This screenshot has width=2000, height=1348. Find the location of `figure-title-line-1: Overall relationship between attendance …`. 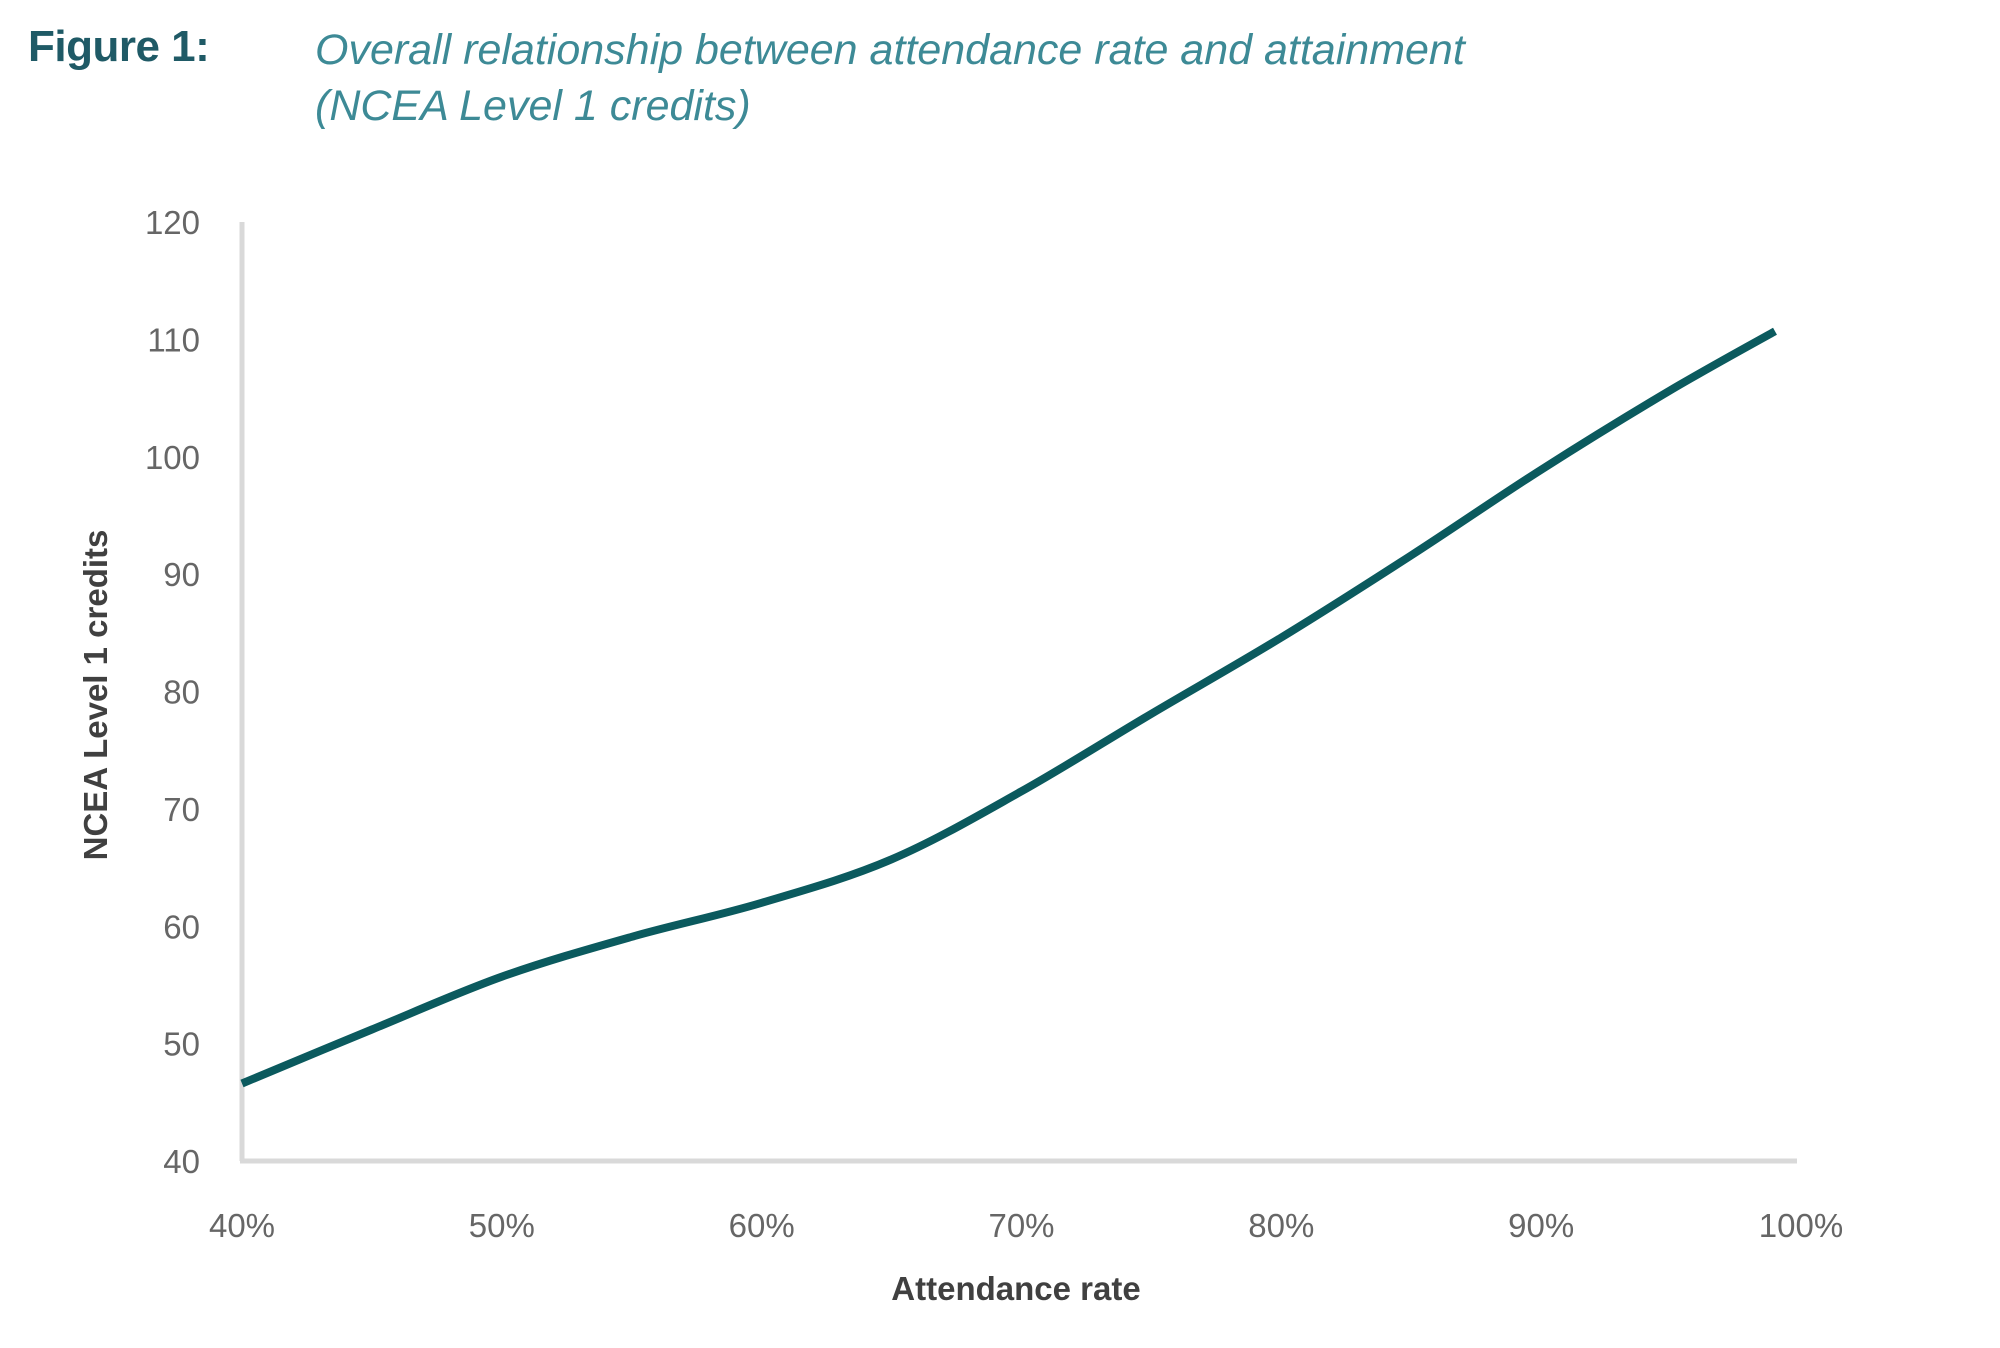

figure-title-line-1: Overall relationship between attendance … is located at coordinates (890, 50).